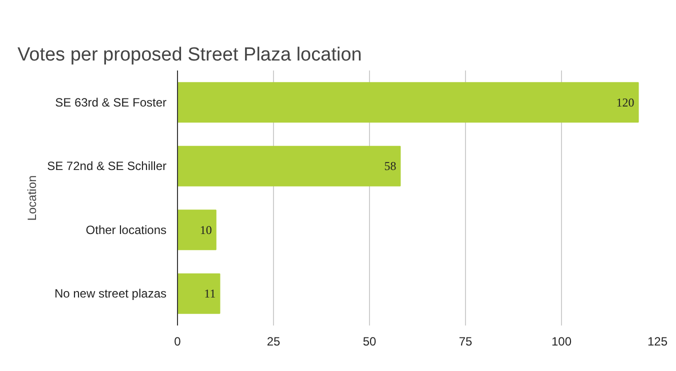 The height and width of the screenshot is (371, 676). I want to click on y-tick-label: Other locations, so click(126, 229).